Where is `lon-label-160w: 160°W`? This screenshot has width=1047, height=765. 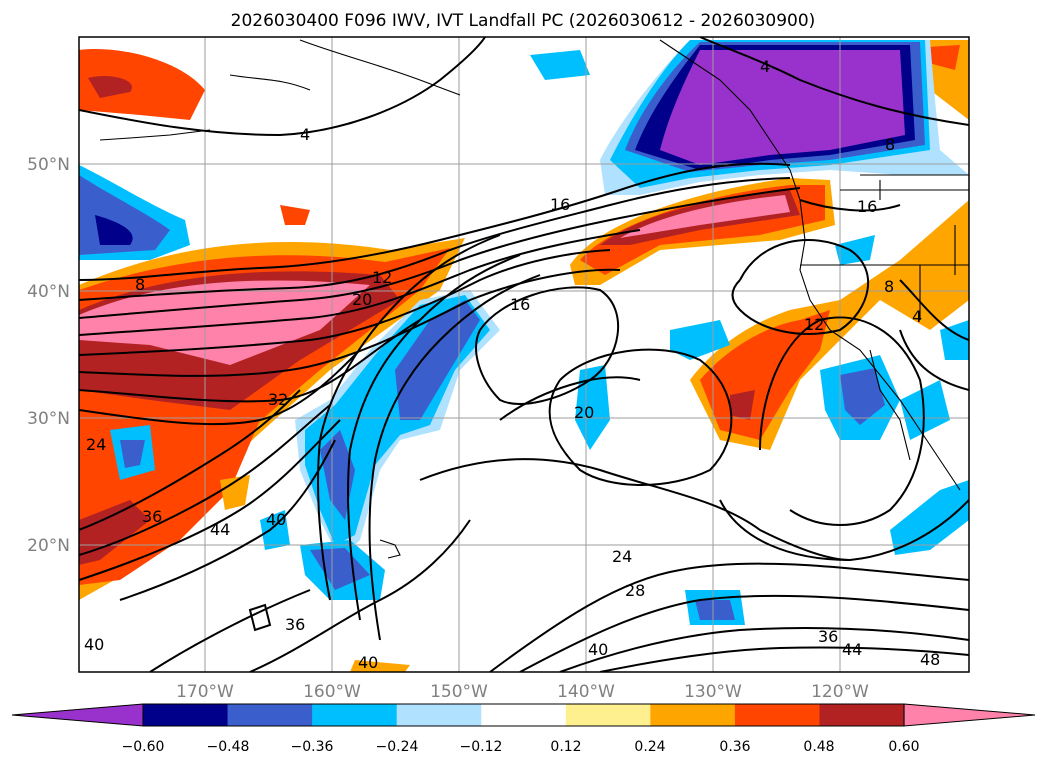 lon-label-160w: 160°W is located at coordinates (332, 692).